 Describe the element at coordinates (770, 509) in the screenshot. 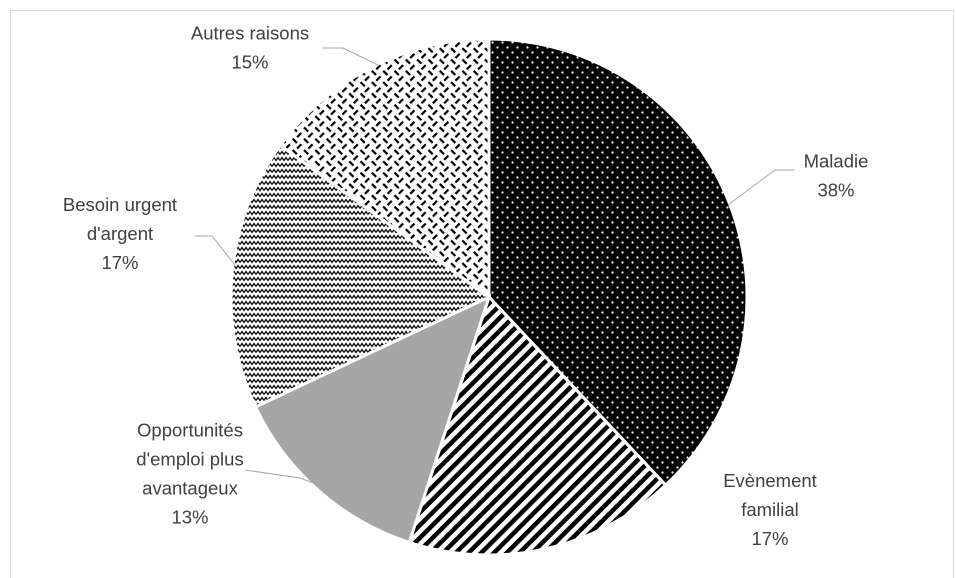

I see `data-label-category: familial` at that location.